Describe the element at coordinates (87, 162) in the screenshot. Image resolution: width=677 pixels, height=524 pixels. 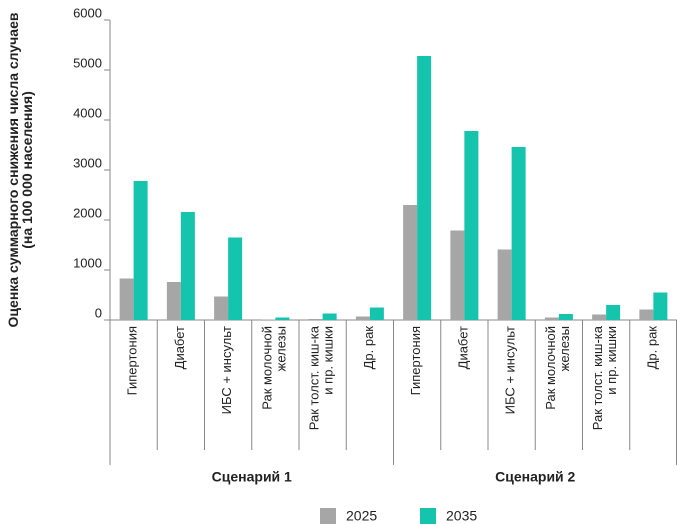
I see `y-tick-label: 3000` at that location.